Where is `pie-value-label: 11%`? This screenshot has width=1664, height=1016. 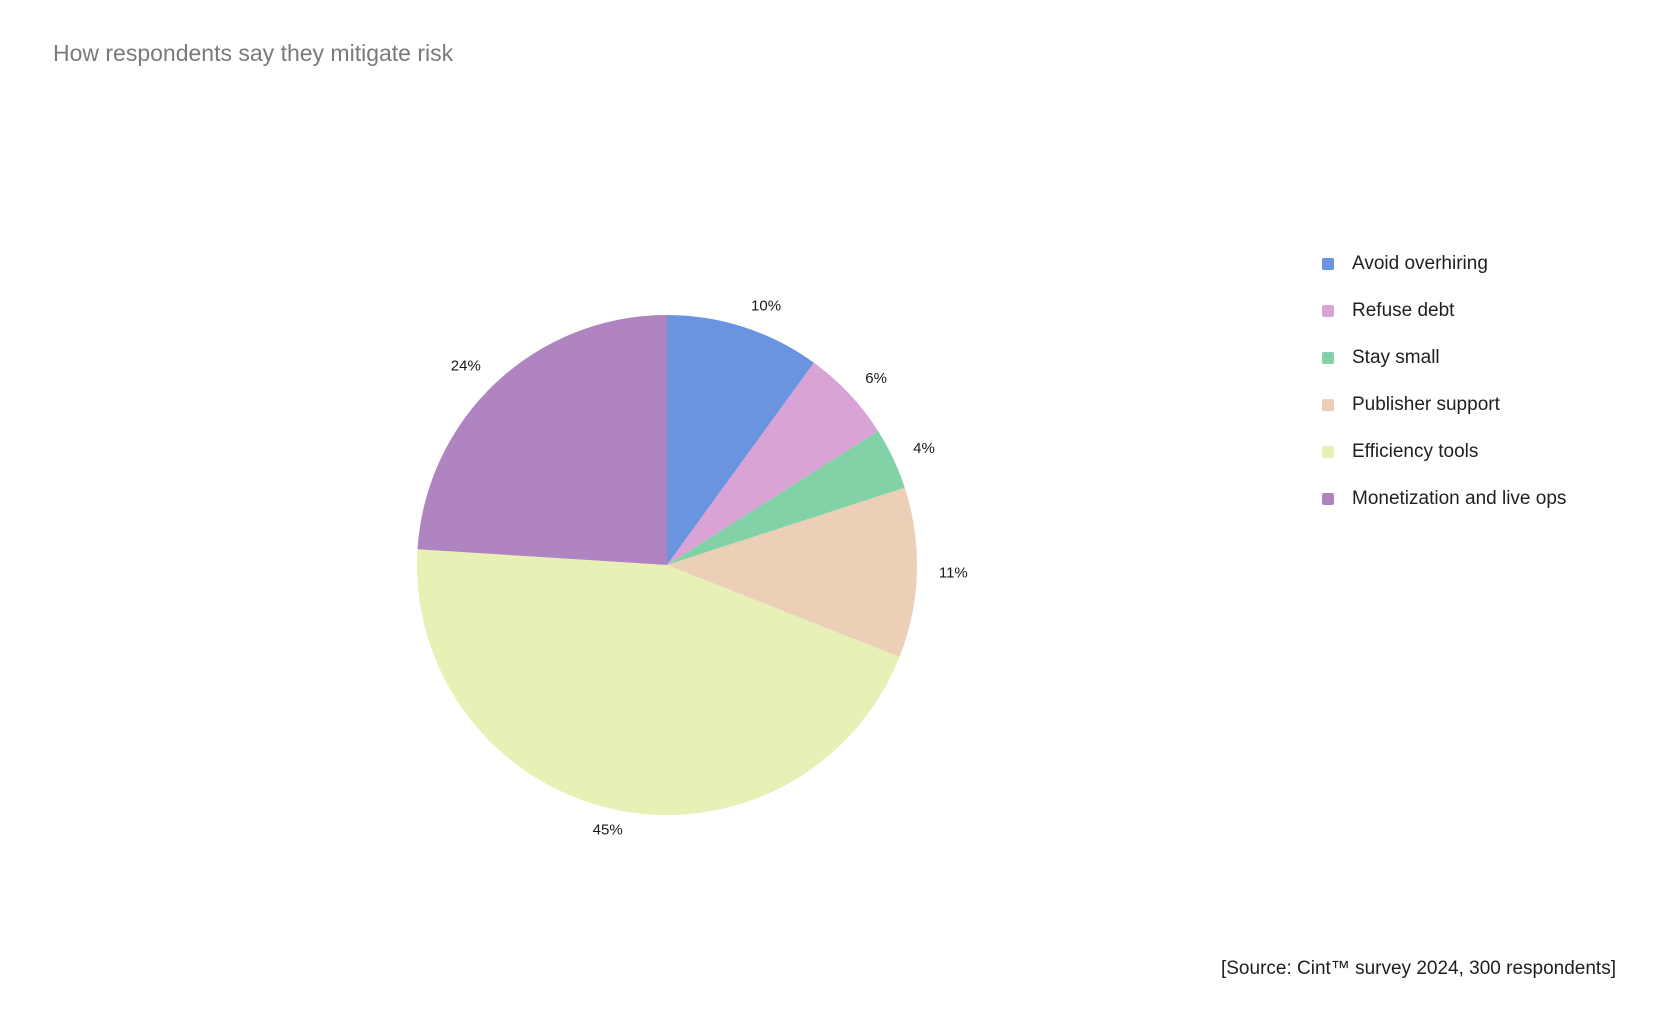
pie-value-label: 11% is located at coordinates (953, 573).